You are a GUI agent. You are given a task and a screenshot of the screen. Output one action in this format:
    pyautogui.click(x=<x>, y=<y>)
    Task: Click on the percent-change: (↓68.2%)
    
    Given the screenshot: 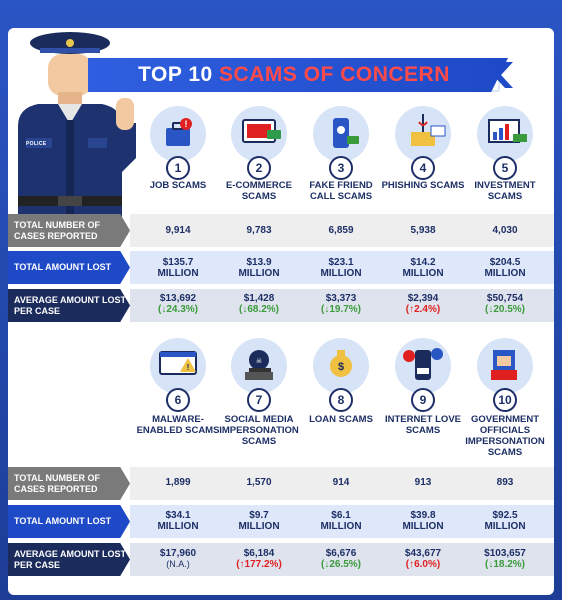 What is the action you would take?
    pyautogui.click(x=258, y=309)
    